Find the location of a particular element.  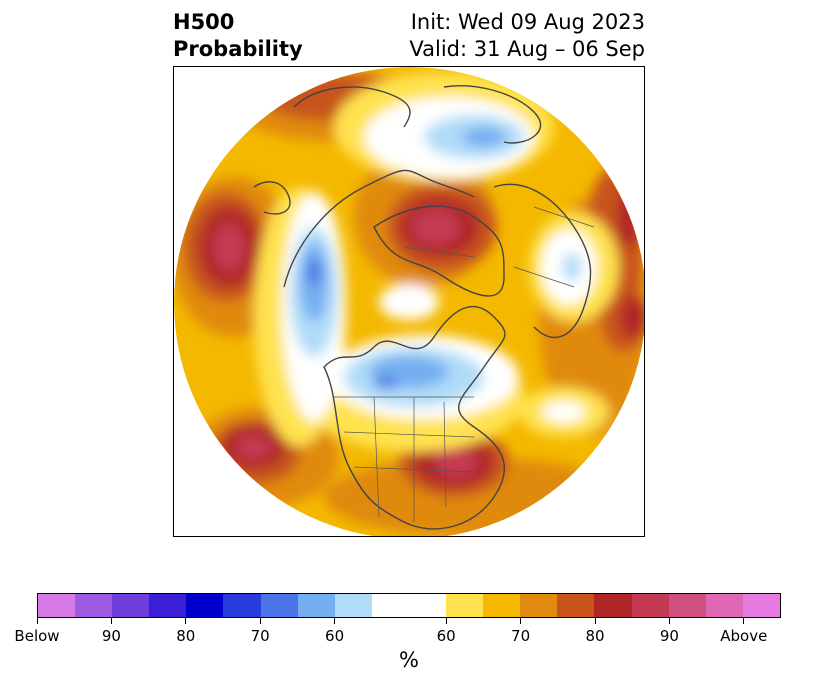

colorbar is located at coordinates (409, 605).